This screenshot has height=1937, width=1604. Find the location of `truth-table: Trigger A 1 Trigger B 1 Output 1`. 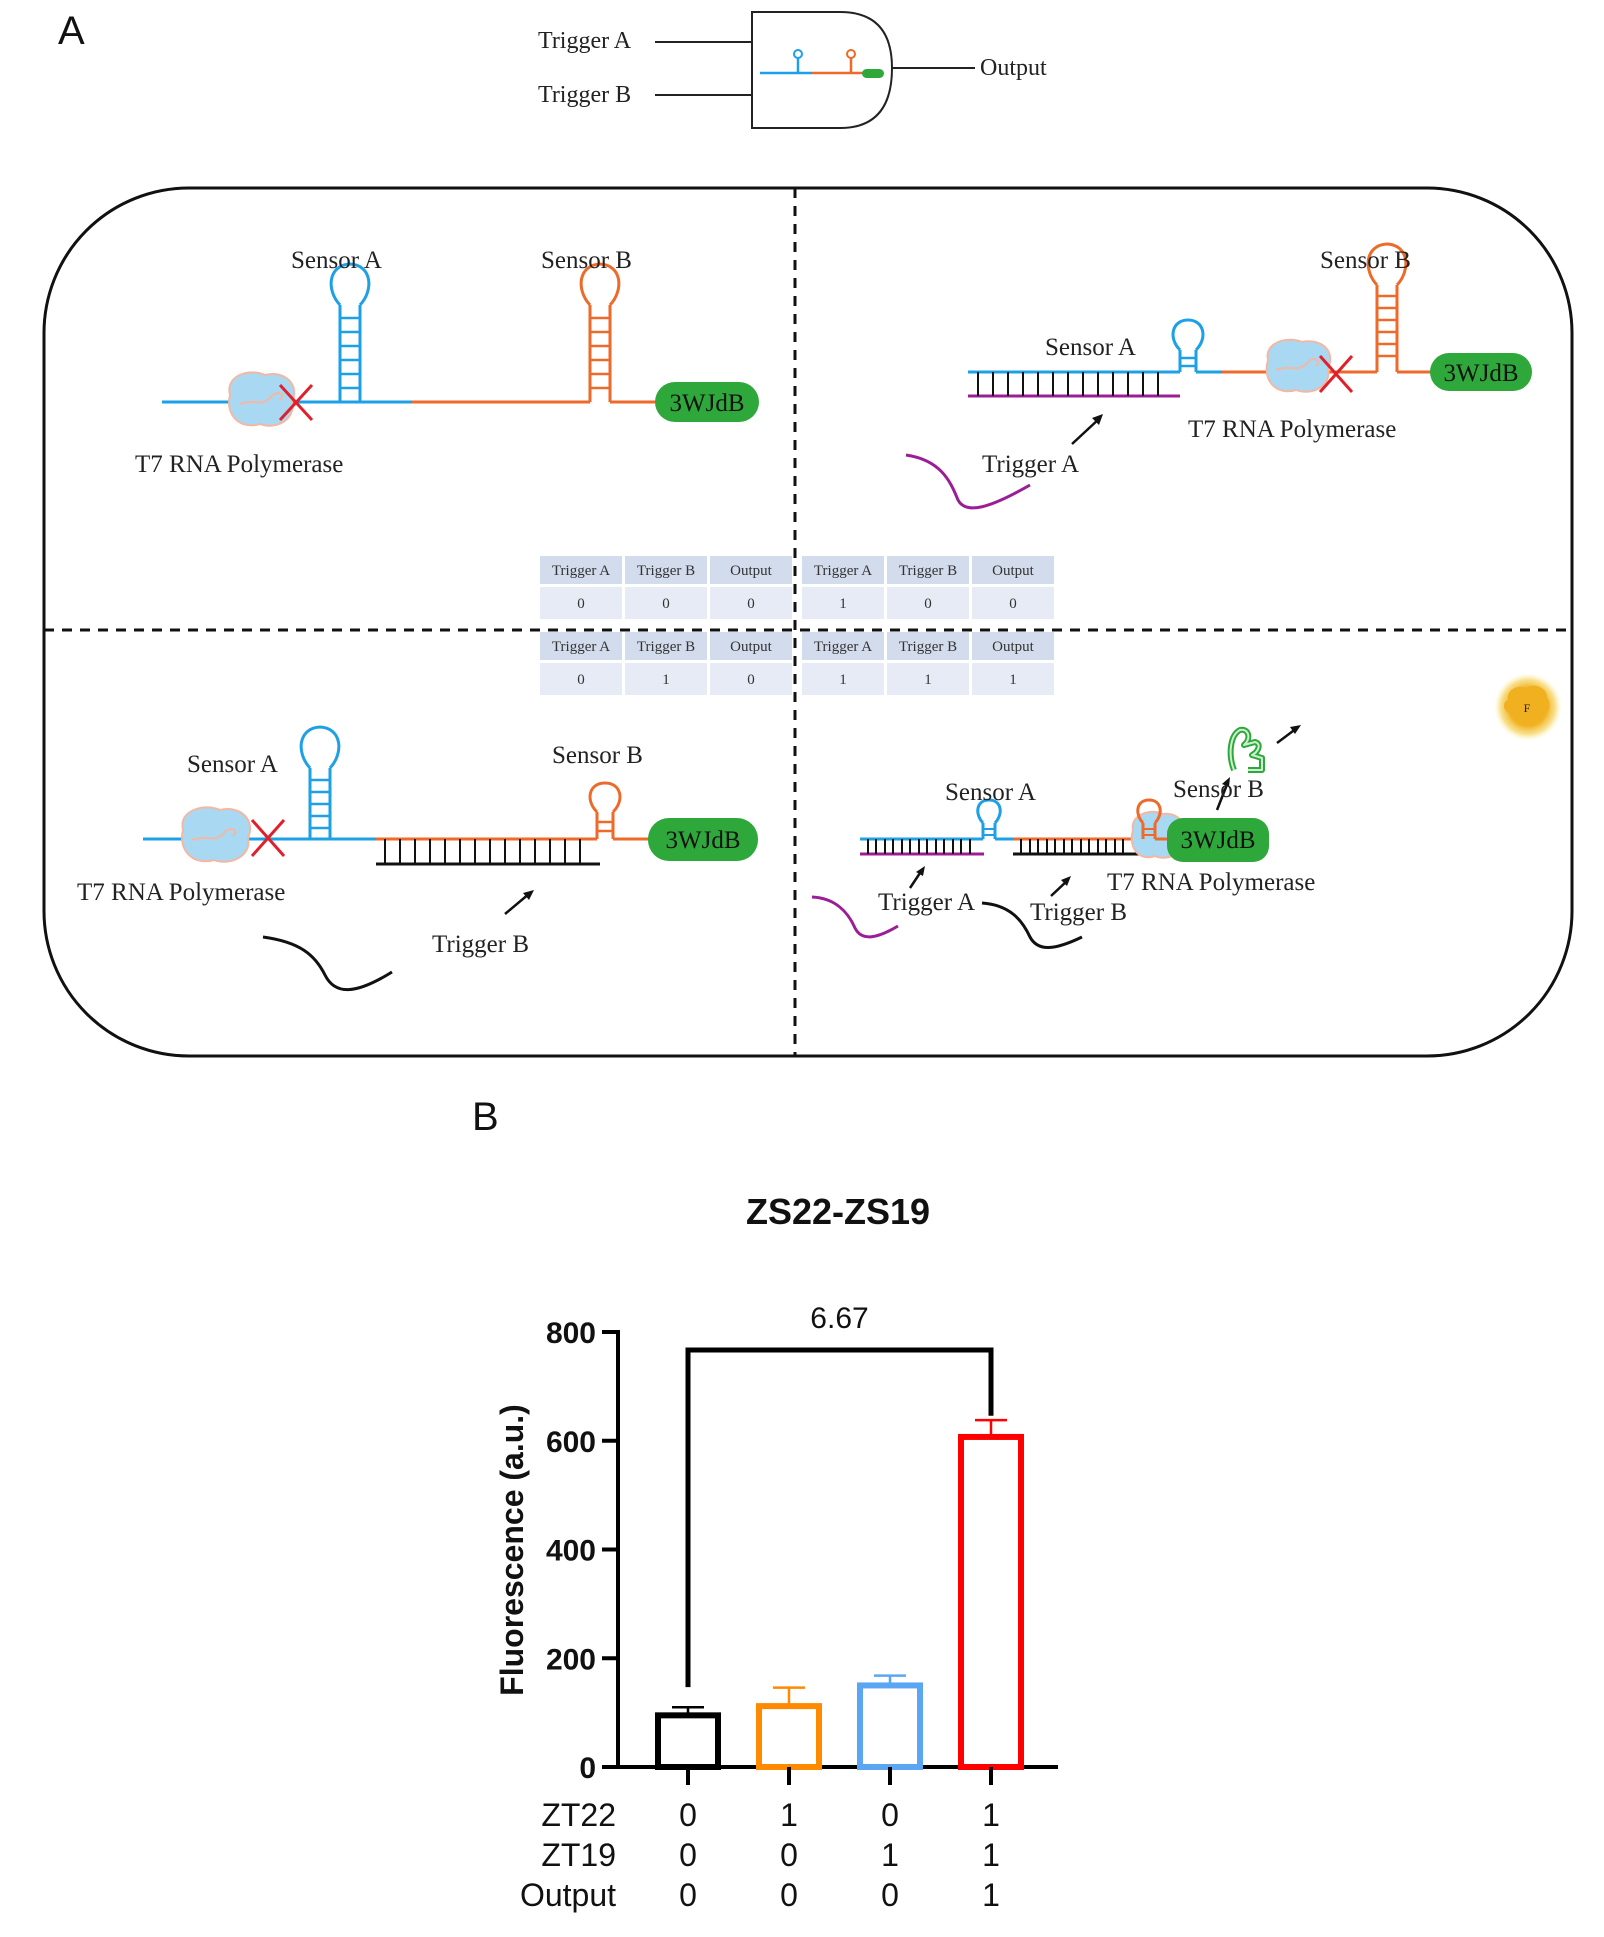

truth-table: Trigger A 1 Trigger B 1 Output 1 is located at coordinates (928, 663).